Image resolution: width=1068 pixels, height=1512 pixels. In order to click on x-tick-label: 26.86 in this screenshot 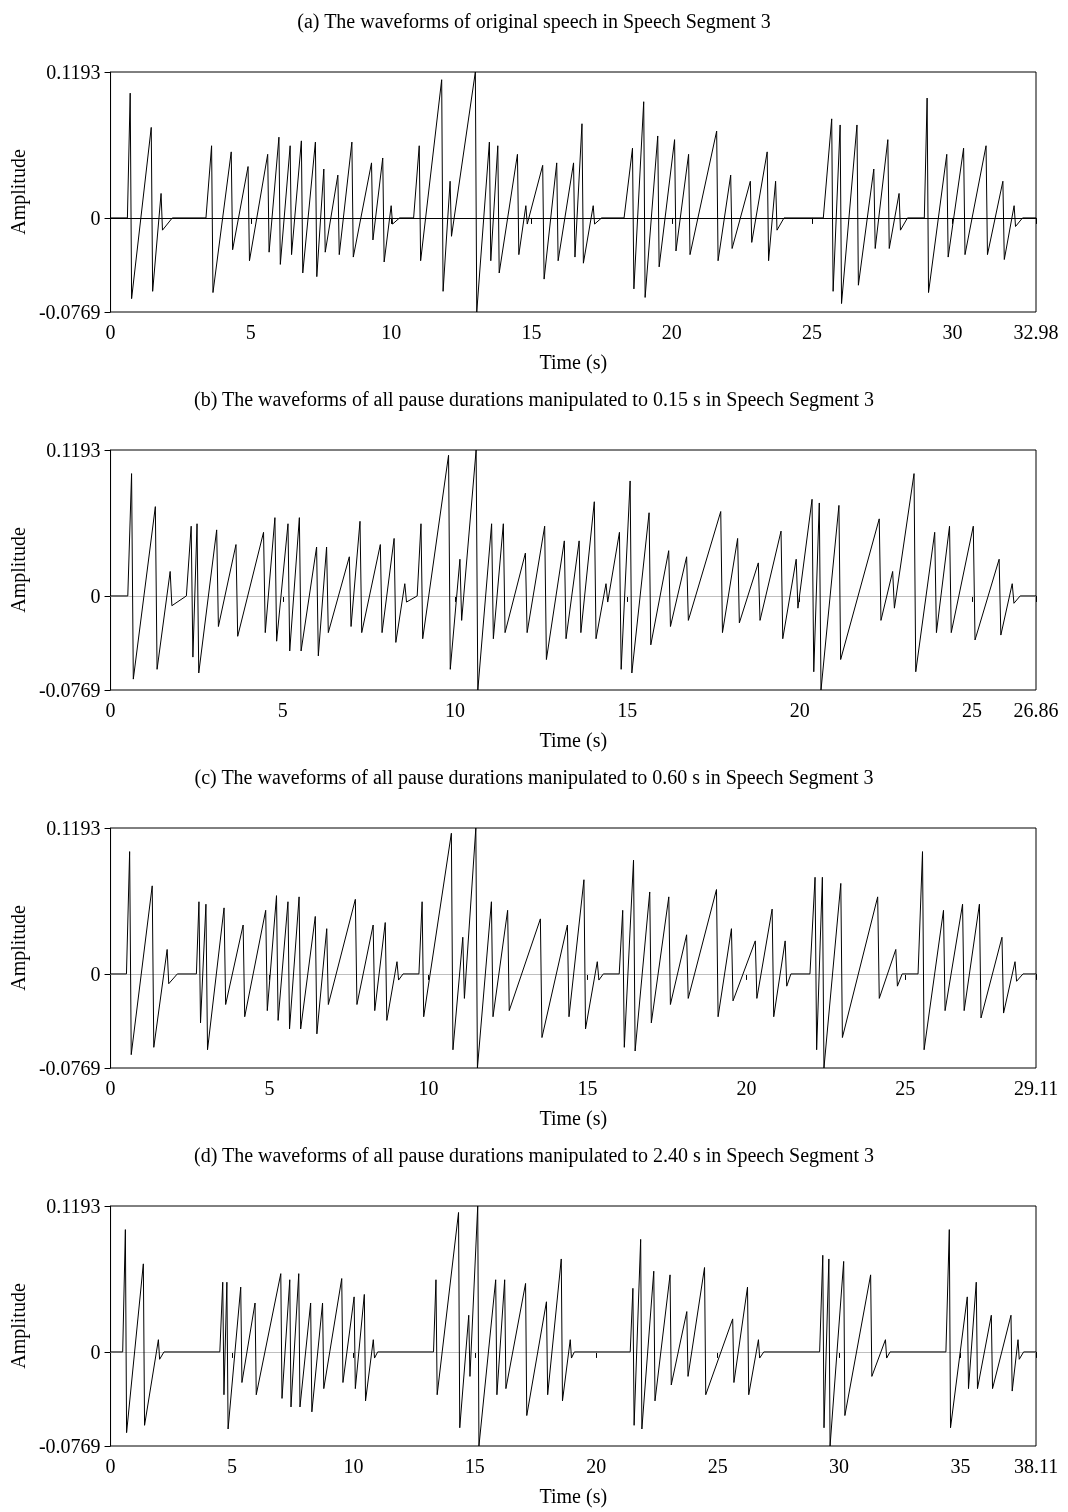, I will do `click(1036, 710)`.